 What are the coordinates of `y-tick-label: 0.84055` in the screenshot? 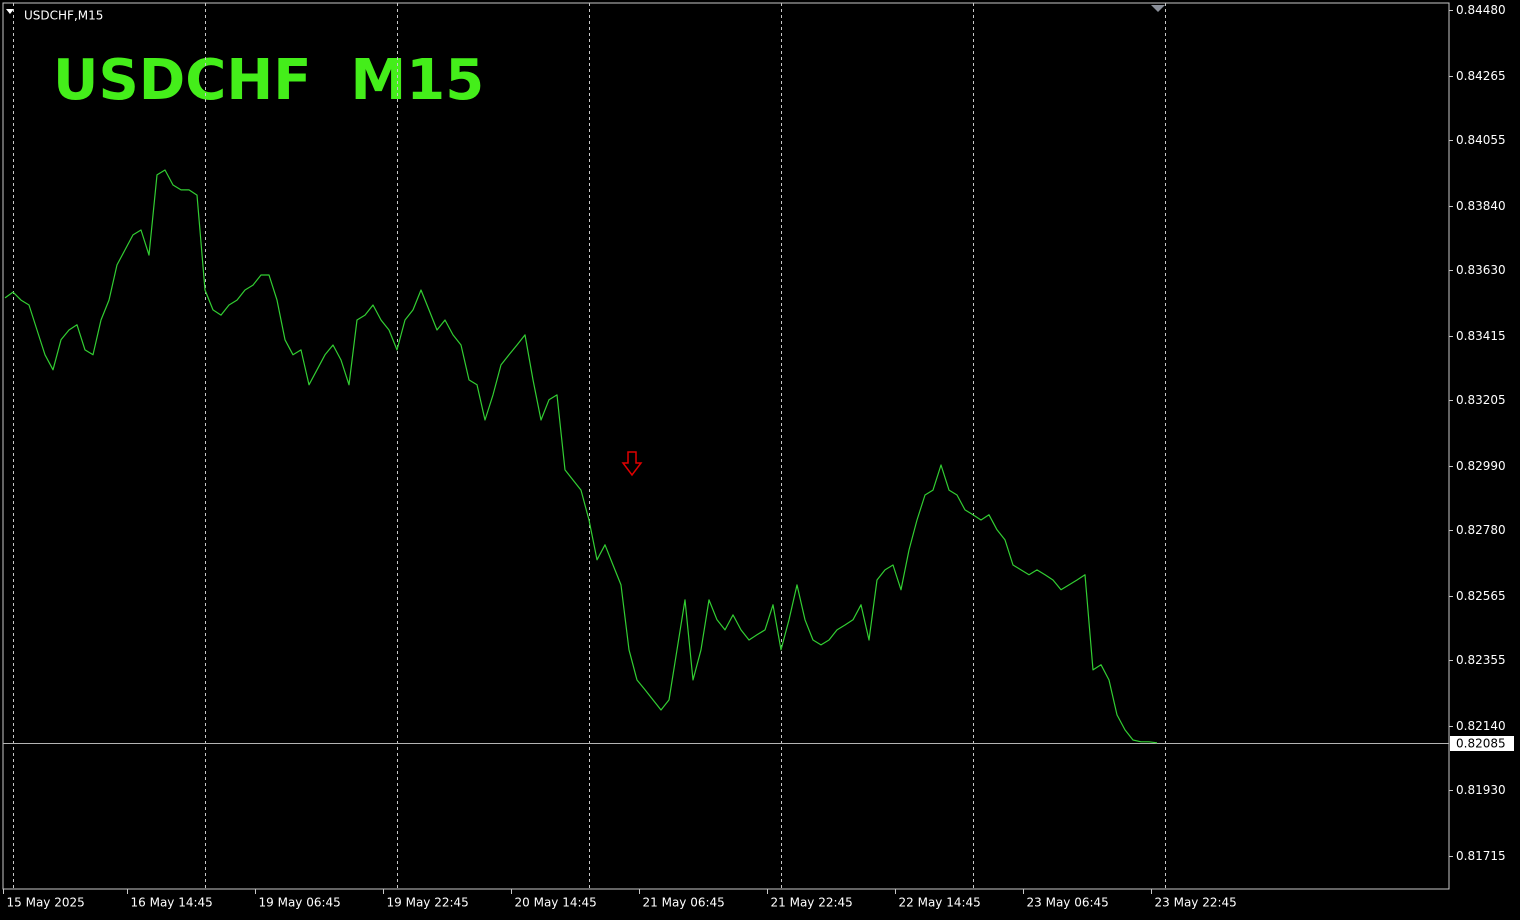 It's located at (1481, 140).